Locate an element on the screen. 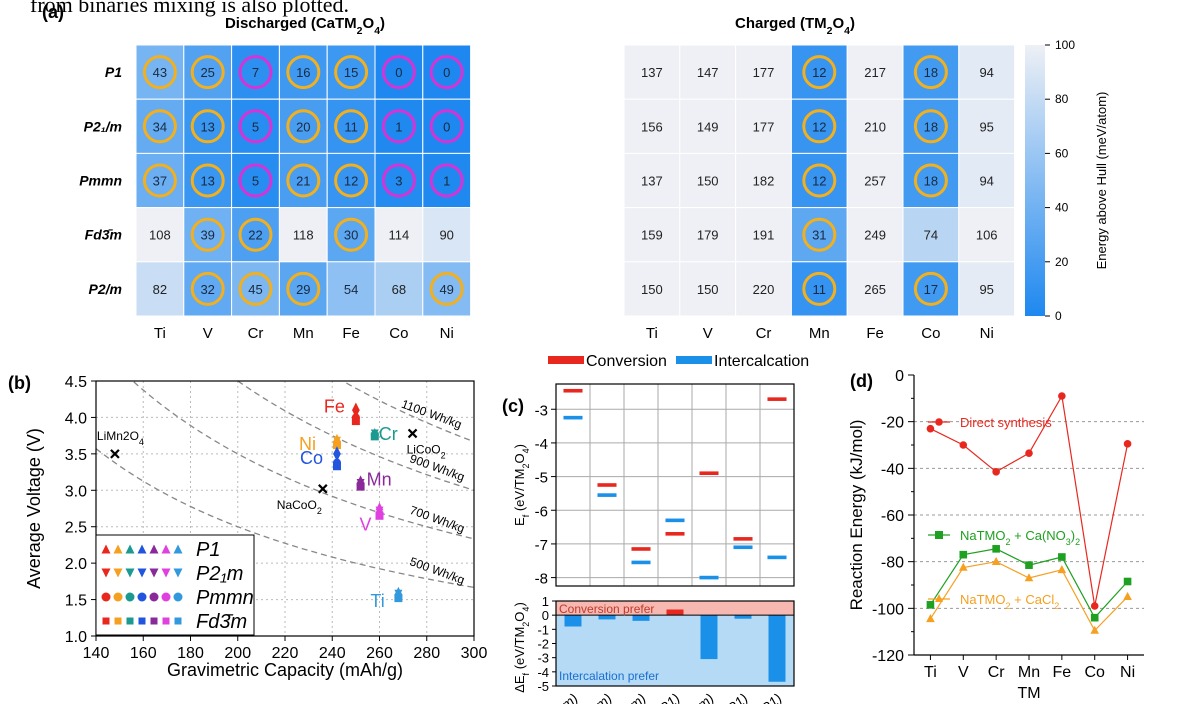  reference-label-sub: 2 is located at coordinates (319, 511).